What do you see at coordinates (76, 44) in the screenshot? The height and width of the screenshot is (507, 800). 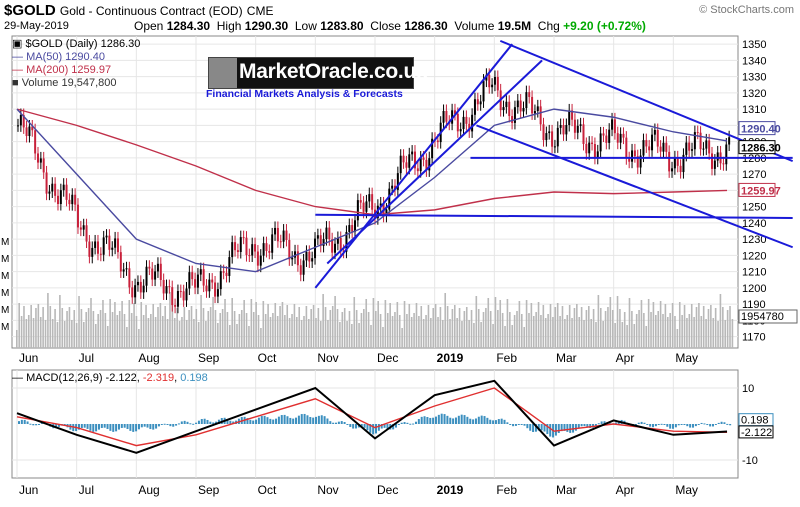 I see `price-legend: ▣ $GOLD (Daily) 1286.30` at bounding box center [76, 44].